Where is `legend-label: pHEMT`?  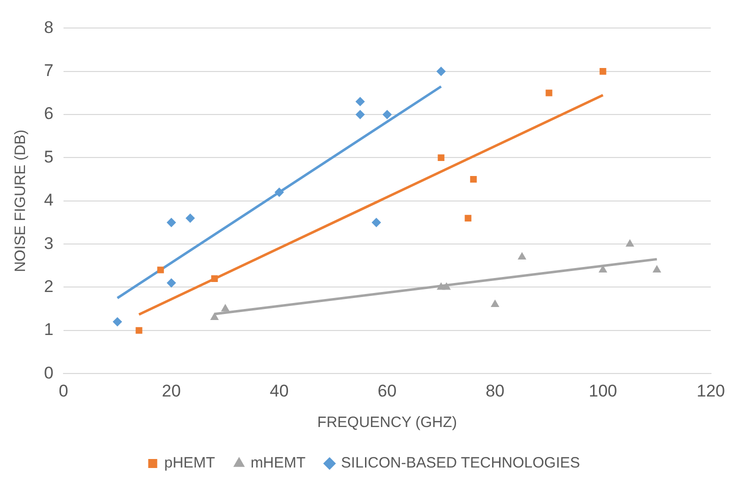
legend-label: pHEMT is located at coordinates (190, 463).